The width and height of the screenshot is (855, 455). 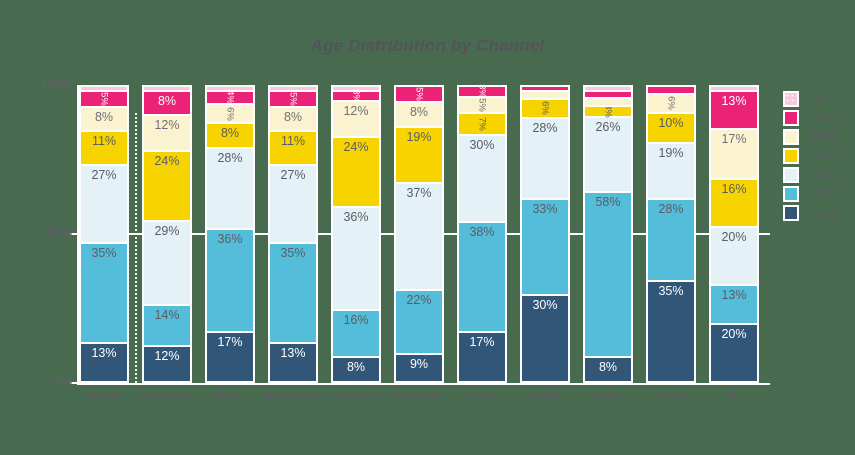 I want to click on bar-segment-25-34: 30%, so click(x=482, y=179).